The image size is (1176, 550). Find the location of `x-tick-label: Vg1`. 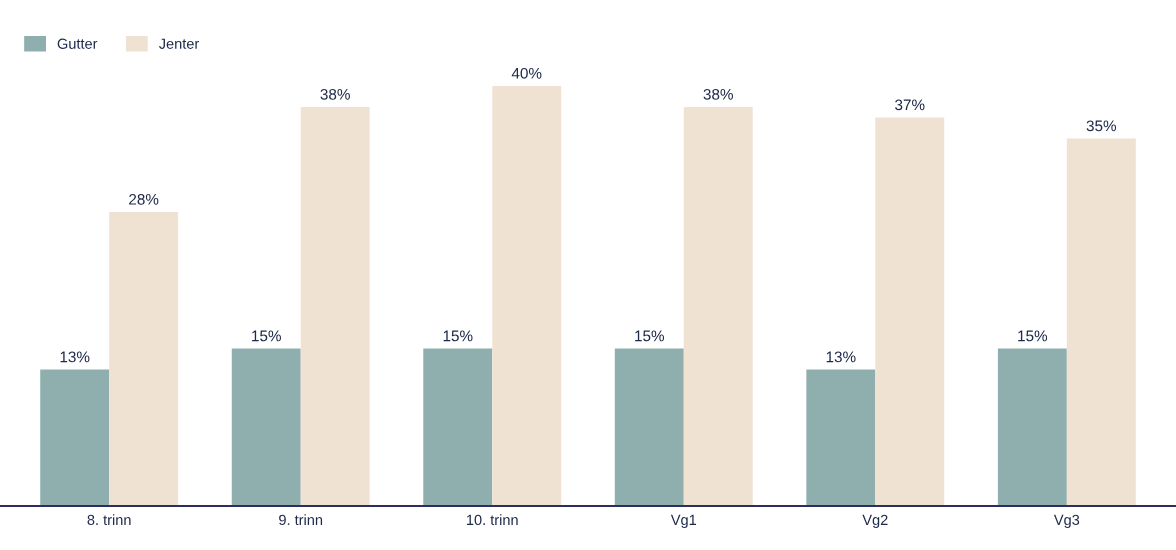

x-tick-label: Vg1 is located at coordinates (683, 521).